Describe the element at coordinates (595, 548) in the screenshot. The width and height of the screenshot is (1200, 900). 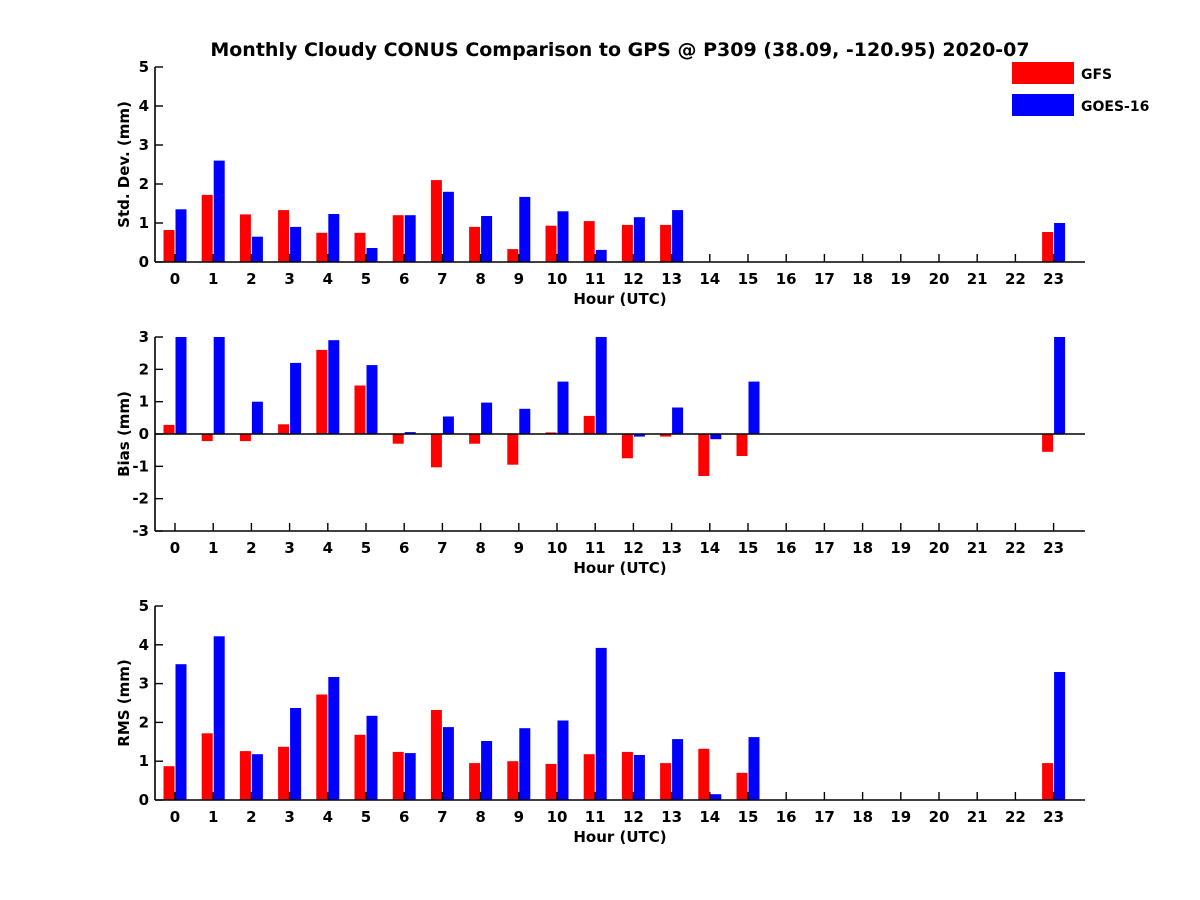
I see `bias-x-tick-label: 11` at that location.